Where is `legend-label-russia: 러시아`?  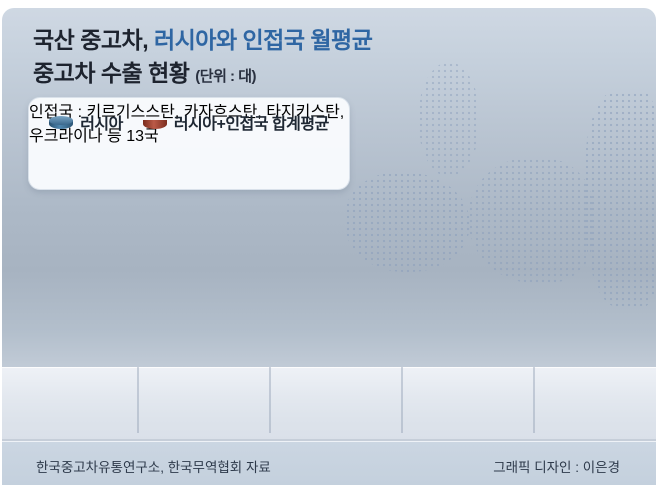 legend-label-russia: 러시아 is located at coordinates (101, 124).